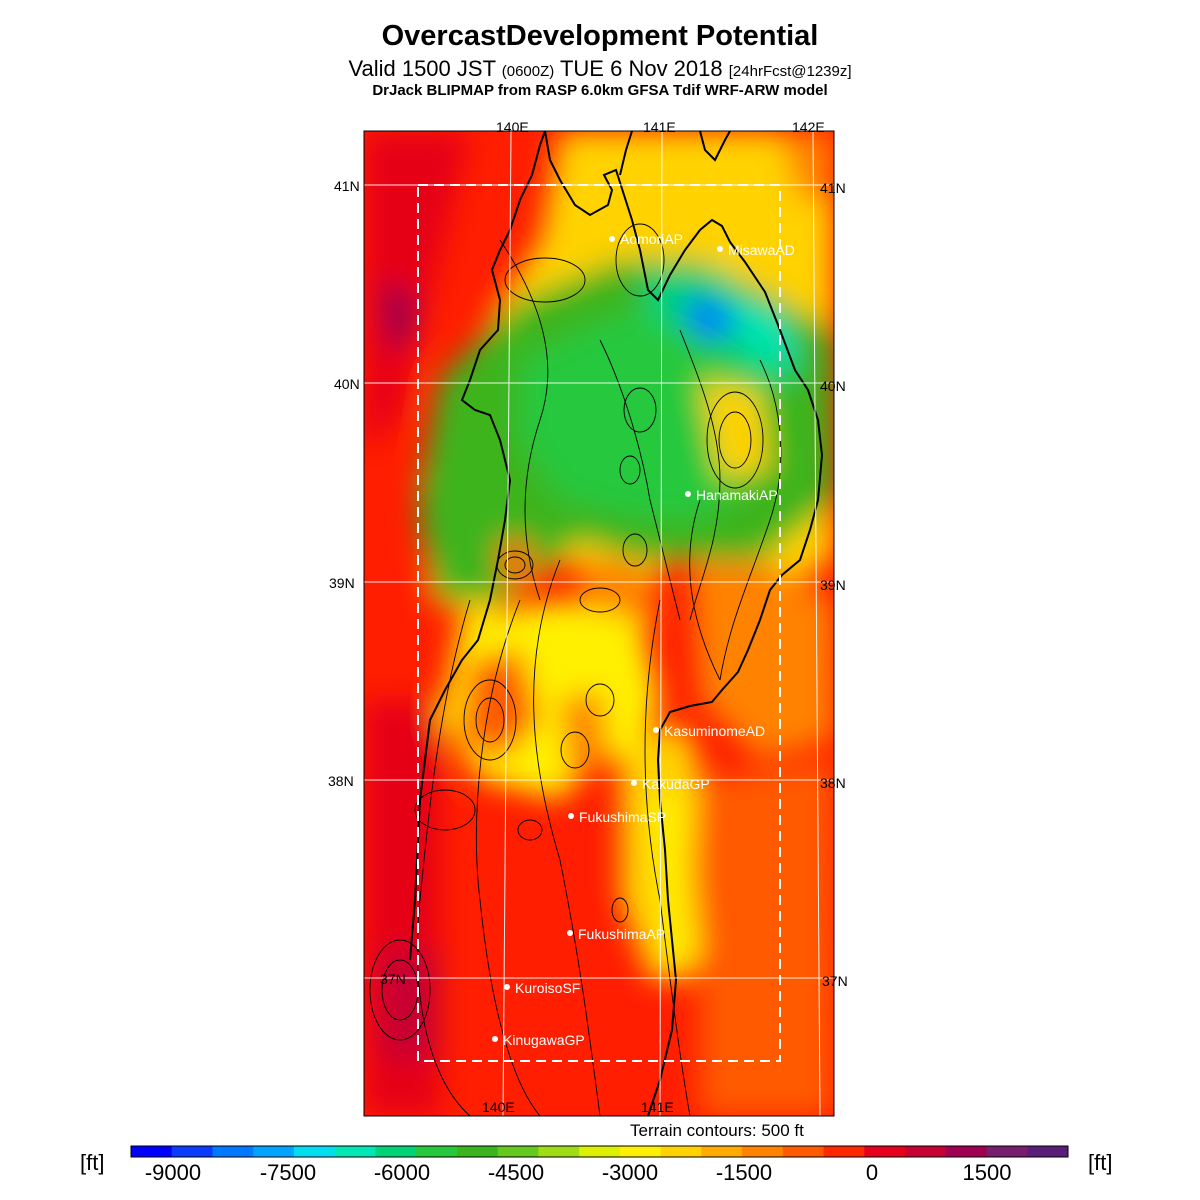  I want to click on lat-label-right-39: 39N, so click(833, 585).